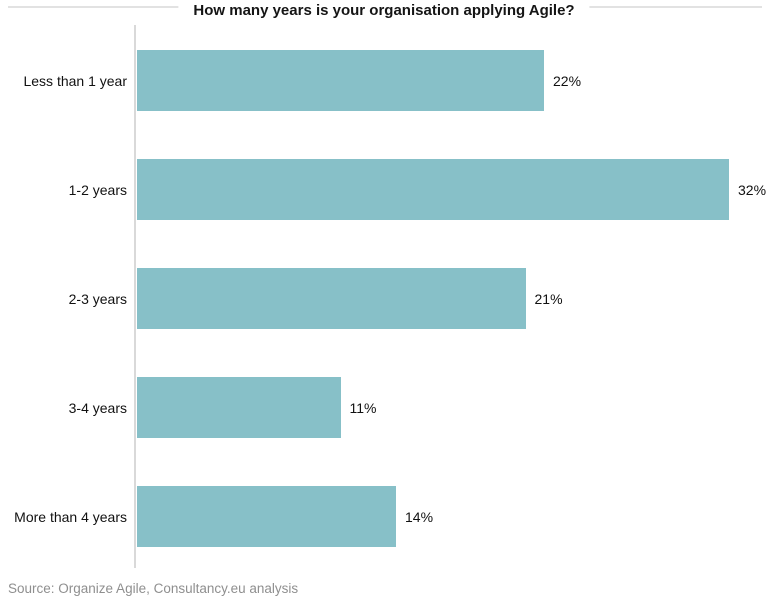  Describe the element at coordinates (363, 407) in the screenshot. I see `value-label: 11%` at that location.